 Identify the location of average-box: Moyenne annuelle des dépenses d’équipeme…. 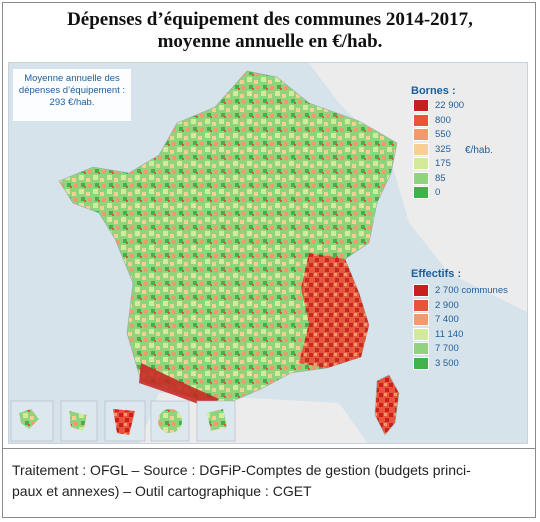
(72, 95).